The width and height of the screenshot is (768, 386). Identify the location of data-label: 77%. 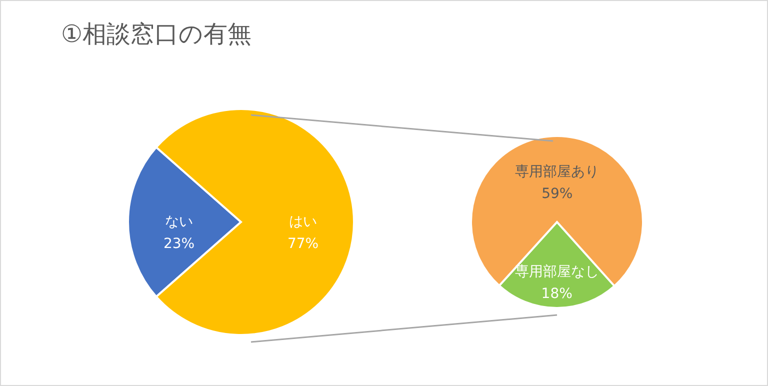
(303, 244).